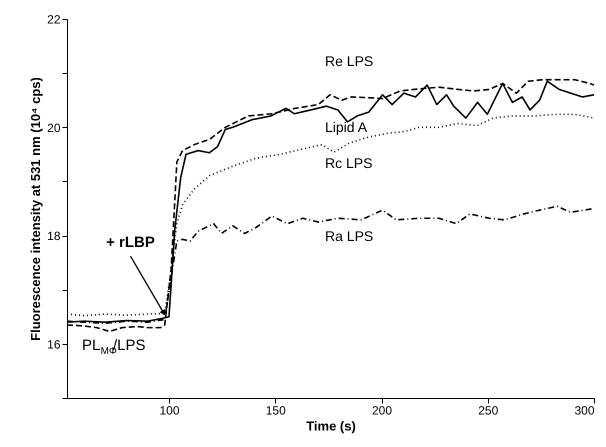  Describe the element at coordinates (382, 411) in the screenshot. I see `x-tick-label: 200` at that location.